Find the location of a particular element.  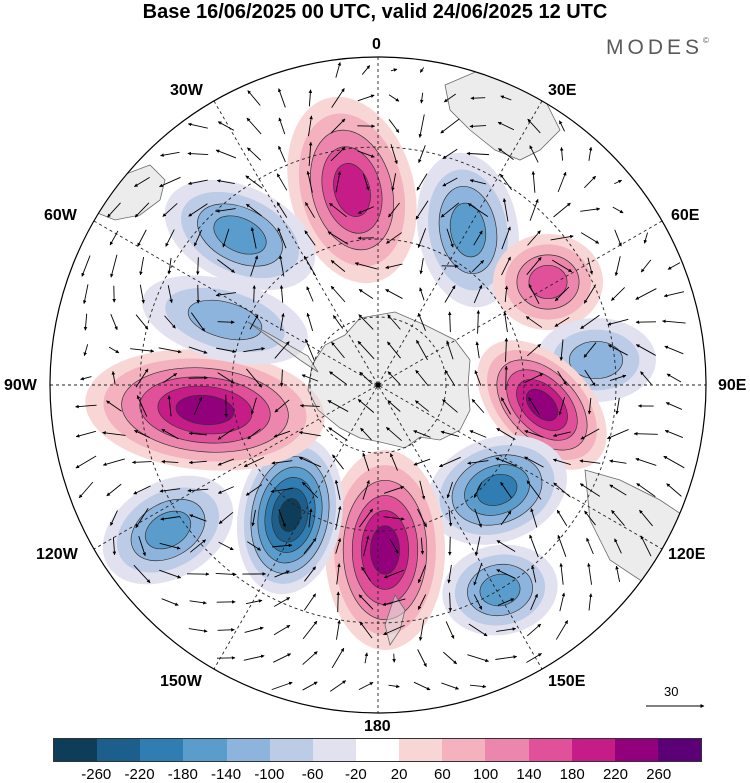

colorbar-tick-label: 140 is located at coordinates (529, 774).